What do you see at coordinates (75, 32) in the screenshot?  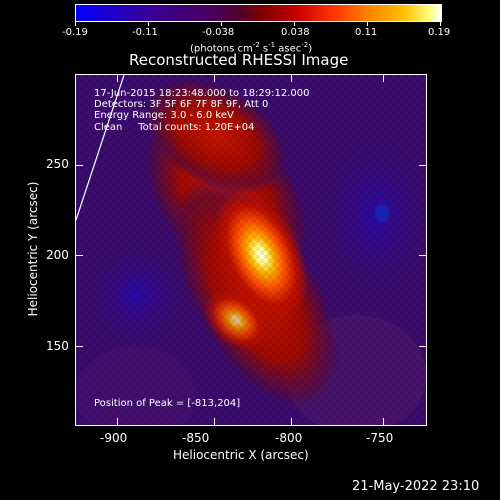 I see `colorbar-tick-label: -0.19` at bounding box center [75, 32].